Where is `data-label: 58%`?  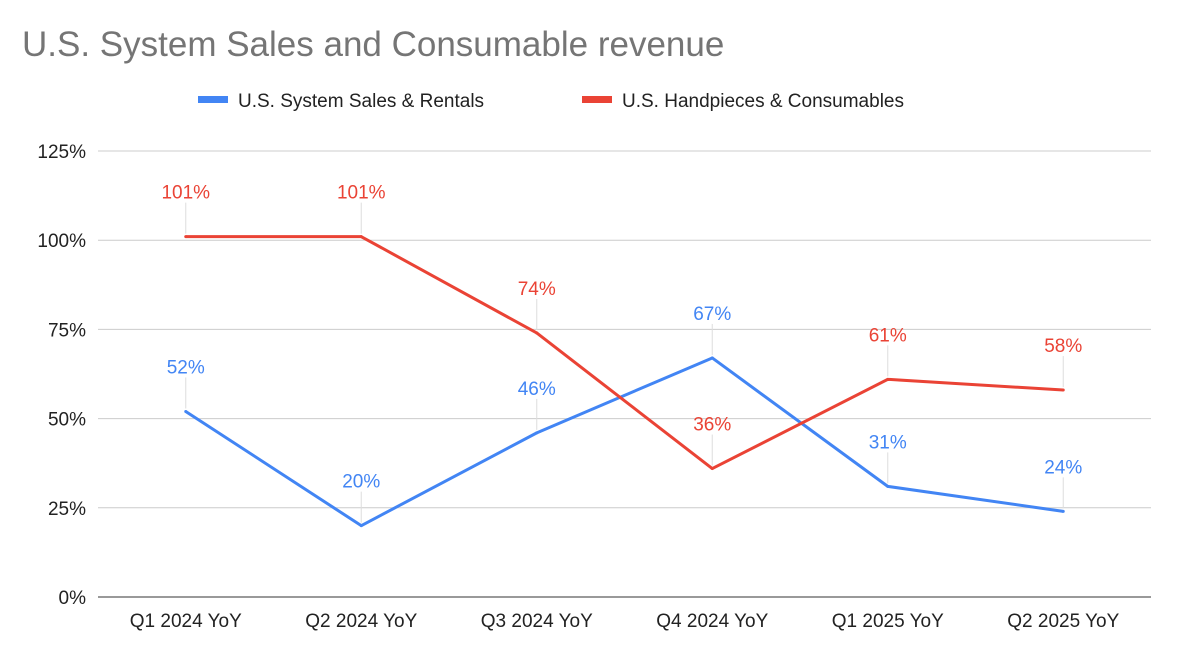
data-label: 58% is located at coordinates (1063, 346).